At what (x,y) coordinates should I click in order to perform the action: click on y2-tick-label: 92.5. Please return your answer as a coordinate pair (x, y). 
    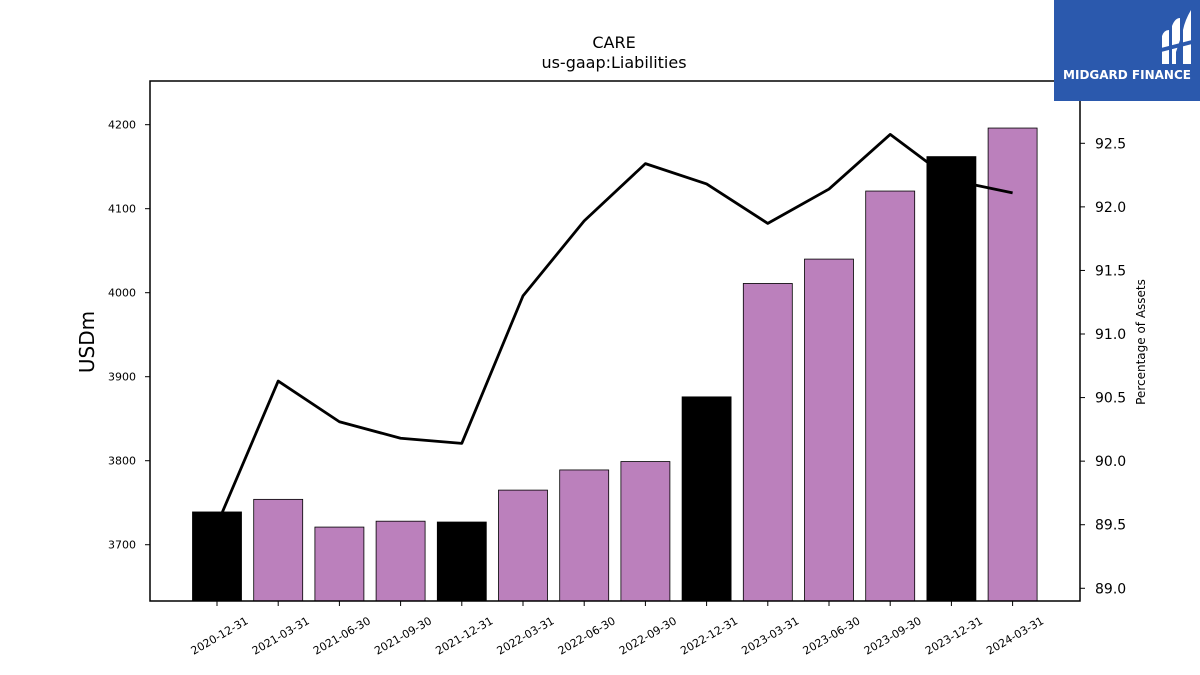
    Looking at the image, I should click on (1110, 144).